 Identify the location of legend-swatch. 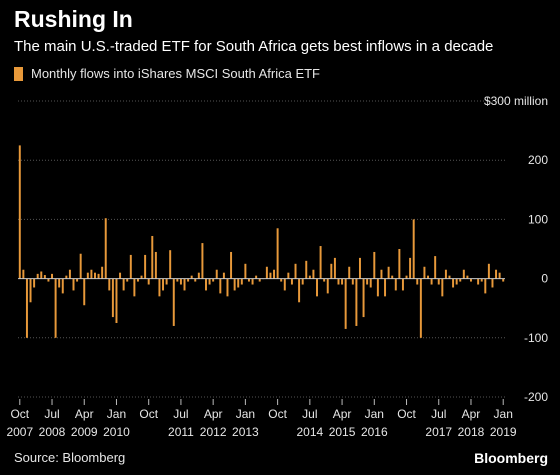
(18, 73).